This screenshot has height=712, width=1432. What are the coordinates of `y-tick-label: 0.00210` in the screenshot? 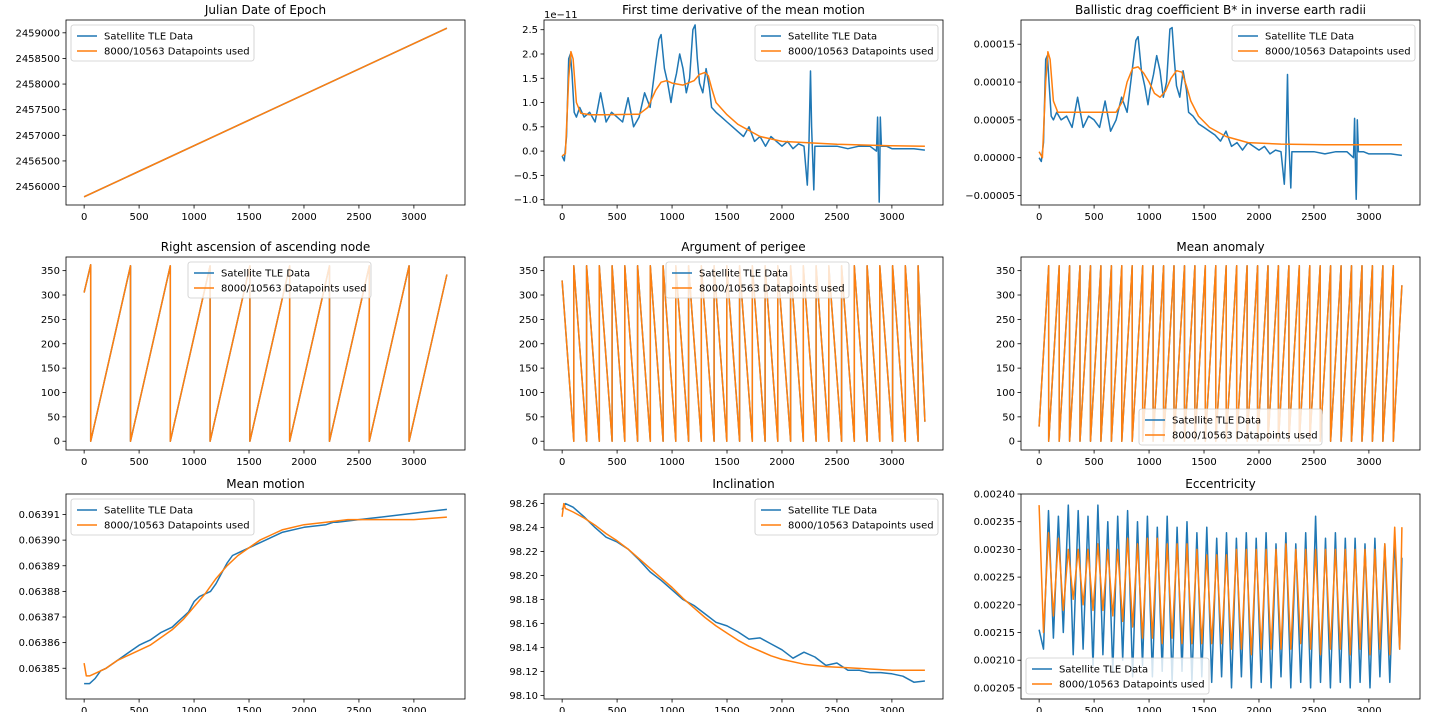 It's located at (994, 661).